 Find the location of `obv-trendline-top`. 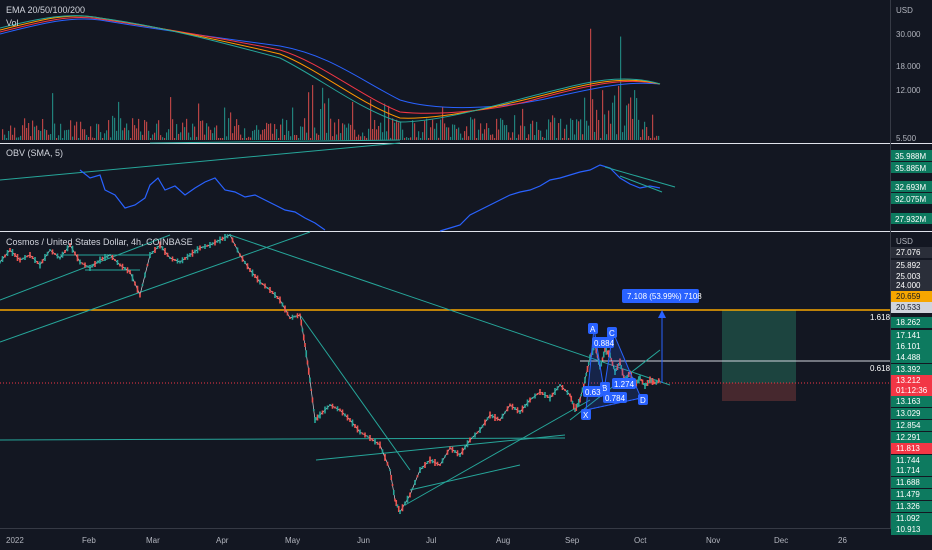

obv-trendline-top is located at coordinates (275, 141).